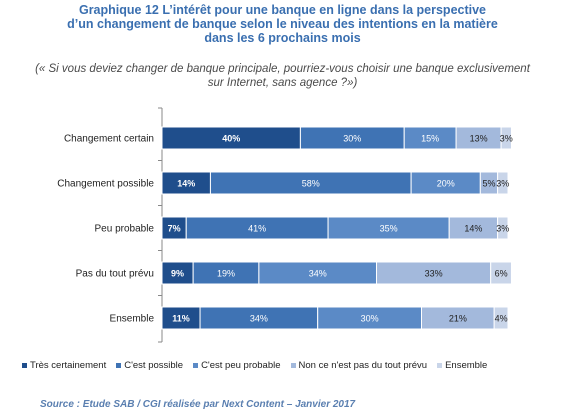 Image resolution: width=565 pixels, height=419 pixels. I want to click on legend-label: Ensemble, so click(466, 365).